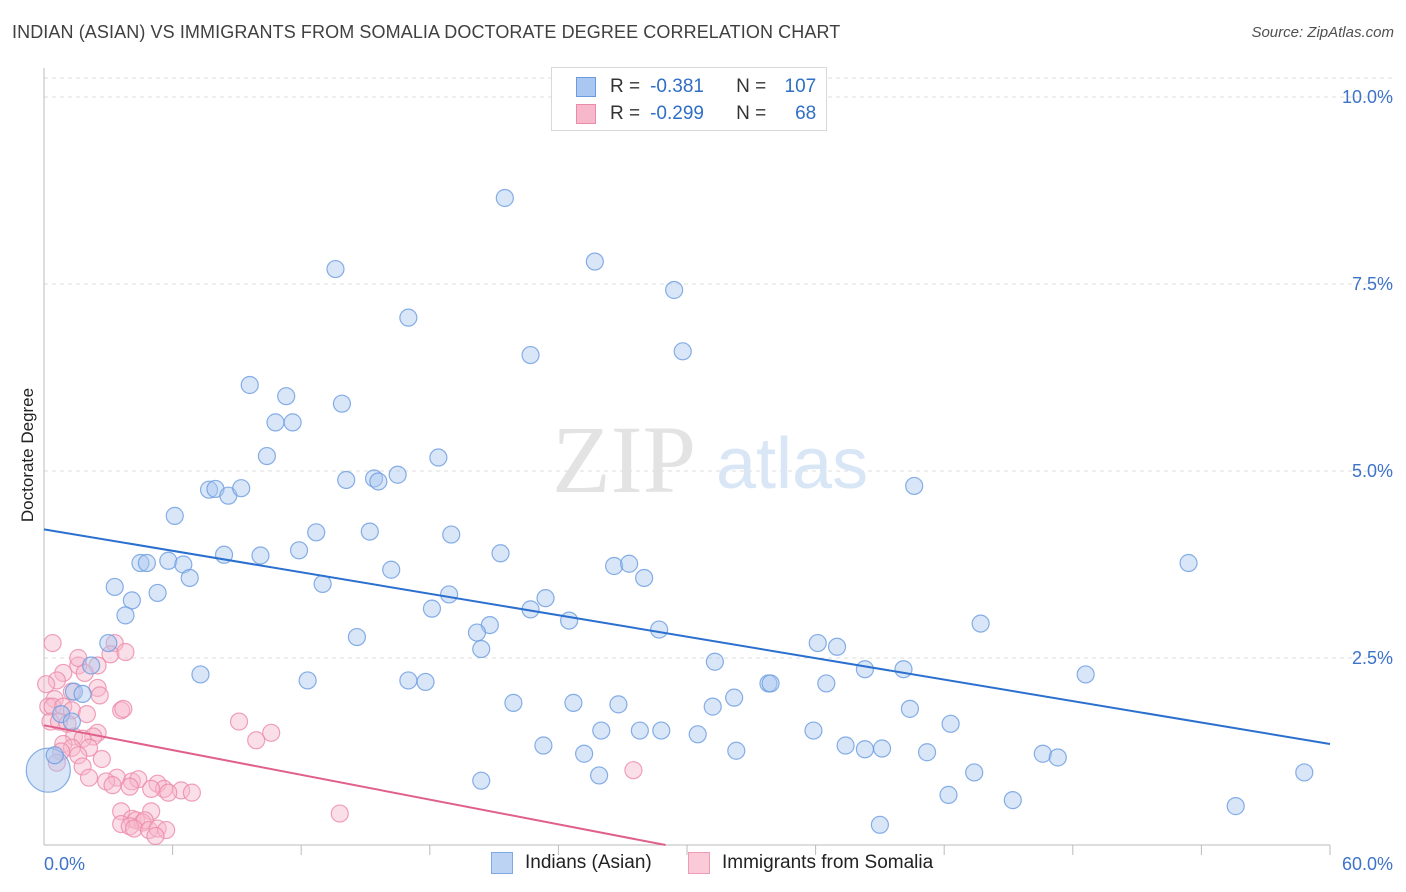  Describe the element at coordinates (806, 113) in the screenshot. I see `legend-n-value: 68` at that location.